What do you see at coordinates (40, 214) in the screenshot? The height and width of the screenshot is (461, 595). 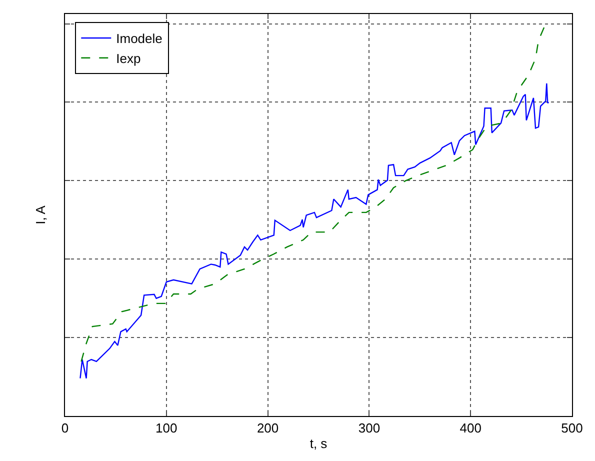 I see `y-axis-title: I, A` at bounding box center [40, 214].